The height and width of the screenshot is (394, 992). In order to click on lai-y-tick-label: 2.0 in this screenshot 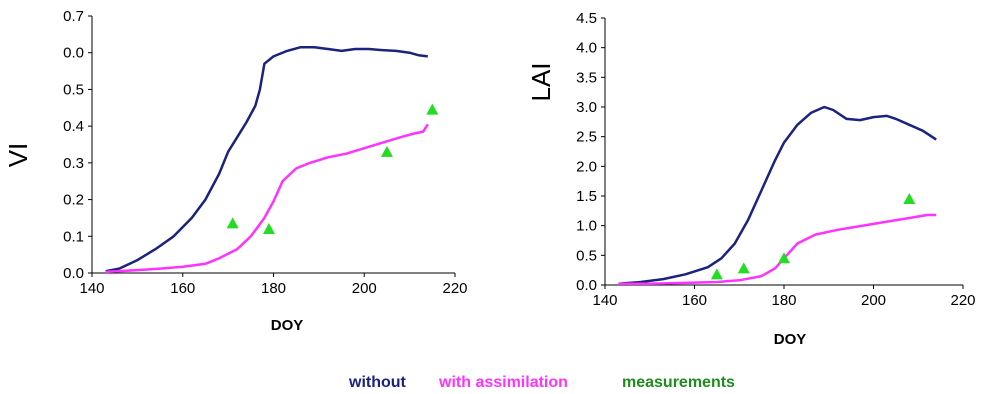, I will do `click(586, 166)`.